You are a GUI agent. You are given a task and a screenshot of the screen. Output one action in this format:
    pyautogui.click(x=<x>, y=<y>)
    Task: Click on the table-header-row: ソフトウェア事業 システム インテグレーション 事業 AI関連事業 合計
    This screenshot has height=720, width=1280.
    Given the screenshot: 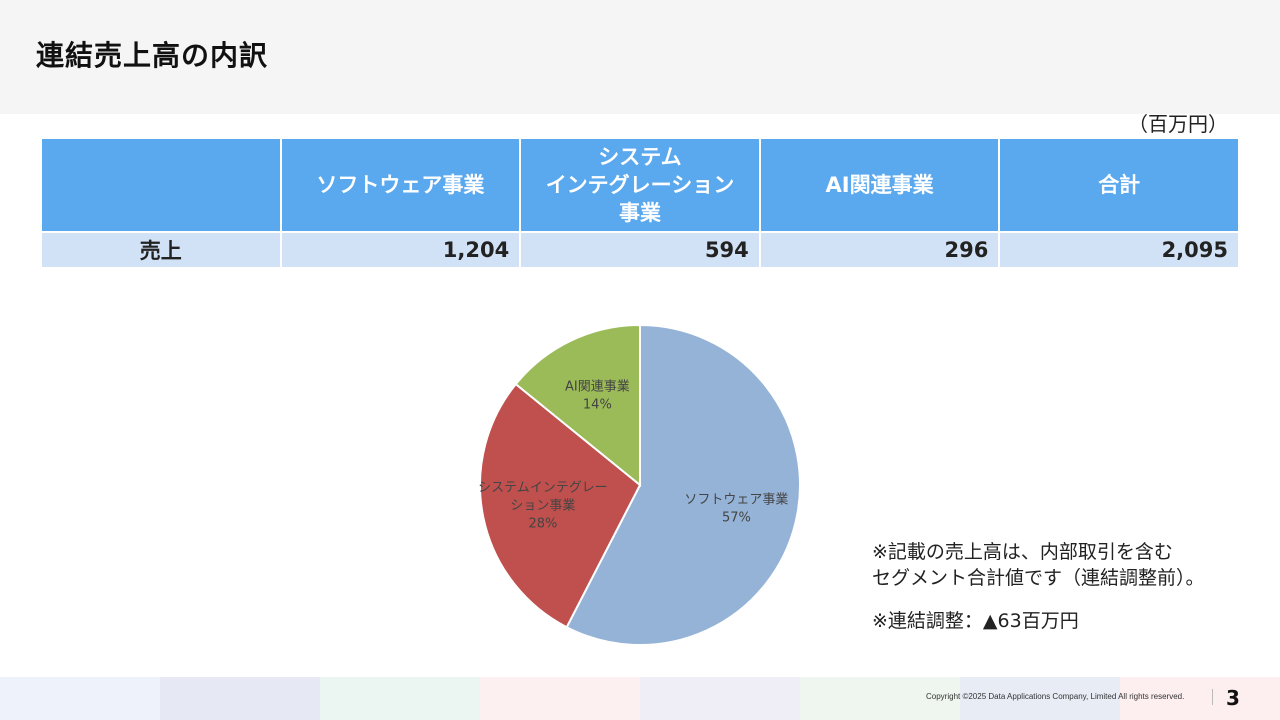 What is the action you would take?
    pyautogui.click(x=640, y=185)
    